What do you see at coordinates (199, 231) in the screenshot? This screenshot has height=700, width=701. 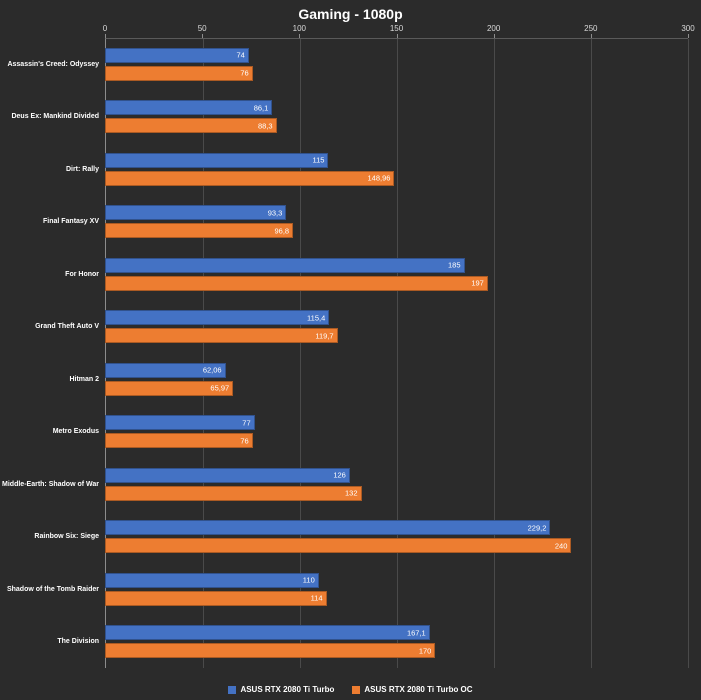 I see `bar-turbo-oc: 96,8` at bounding box center [199, 231].